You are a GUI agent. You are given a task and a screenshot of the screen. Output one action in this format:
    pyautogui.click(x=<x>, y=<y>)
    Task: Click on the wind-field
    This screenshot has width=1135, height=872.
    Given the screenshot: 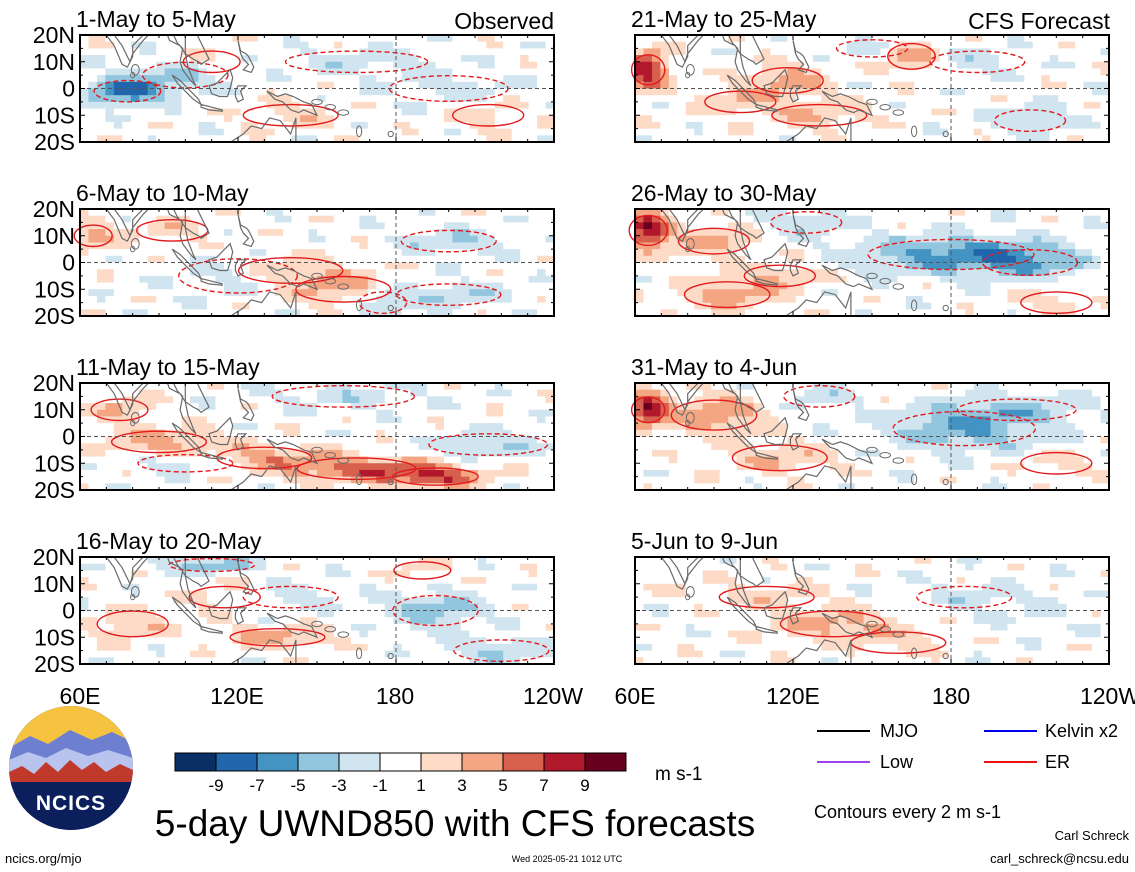 What is the action you would take?
    pyautogui.click(x=317, y=263)
    